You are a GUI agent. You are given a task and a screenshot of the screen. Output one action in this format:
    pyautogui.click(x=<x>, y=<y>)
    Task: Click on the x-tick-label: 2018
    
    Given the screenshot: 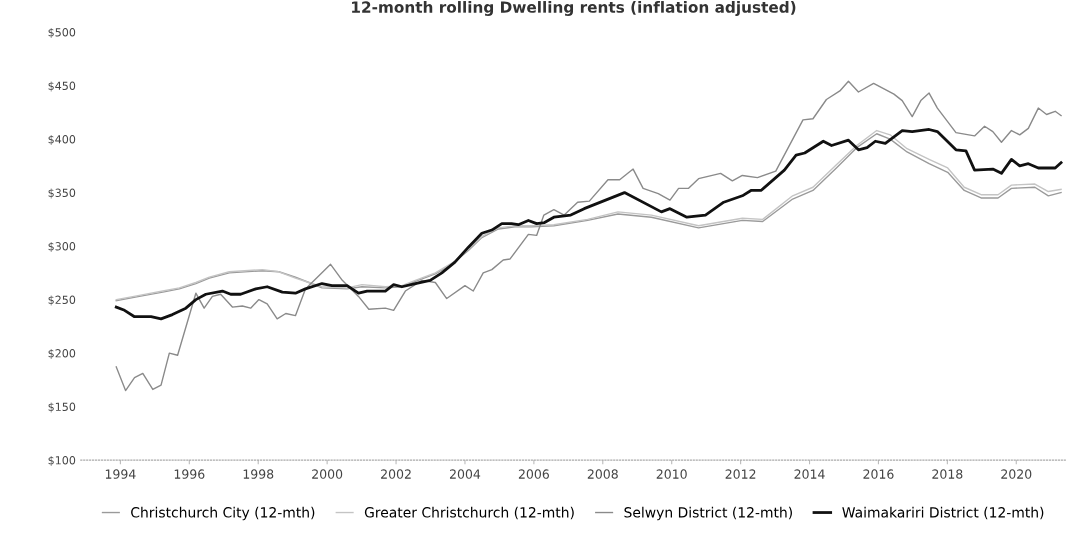 What is the action you would take?
    pyautogui.click(x=947, y=474)
    